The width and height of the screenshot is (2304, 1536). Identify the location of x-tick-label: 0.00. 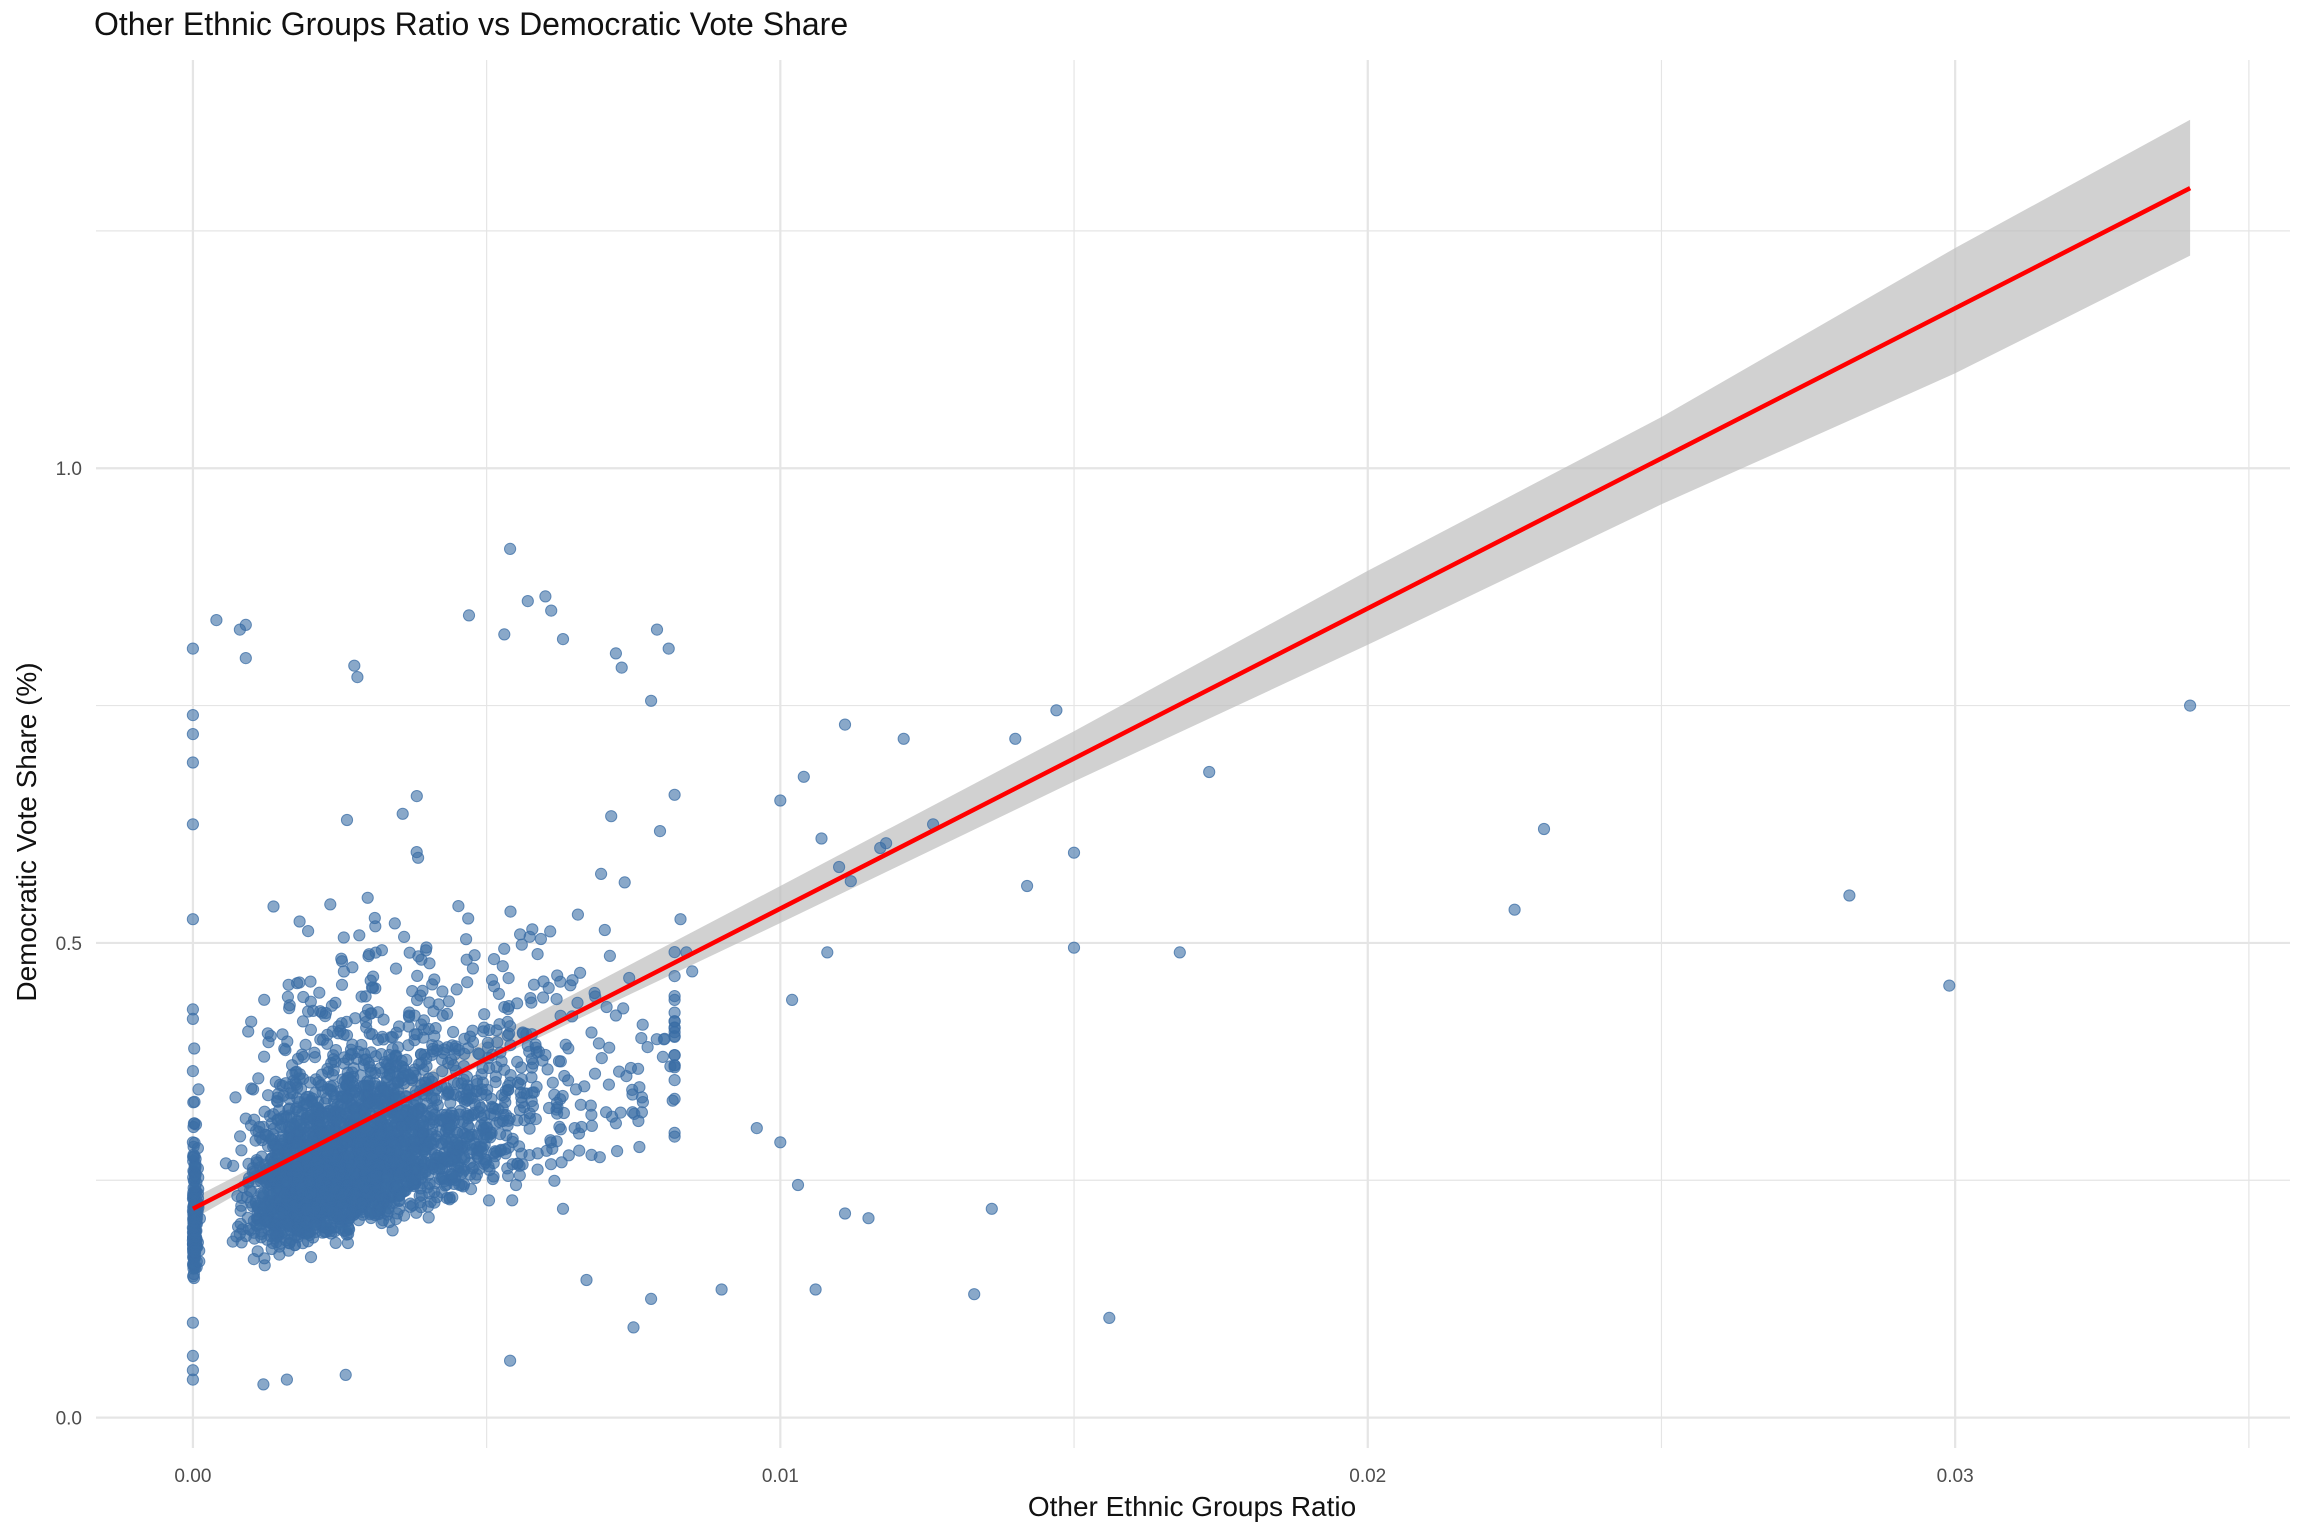
(192, 1476).